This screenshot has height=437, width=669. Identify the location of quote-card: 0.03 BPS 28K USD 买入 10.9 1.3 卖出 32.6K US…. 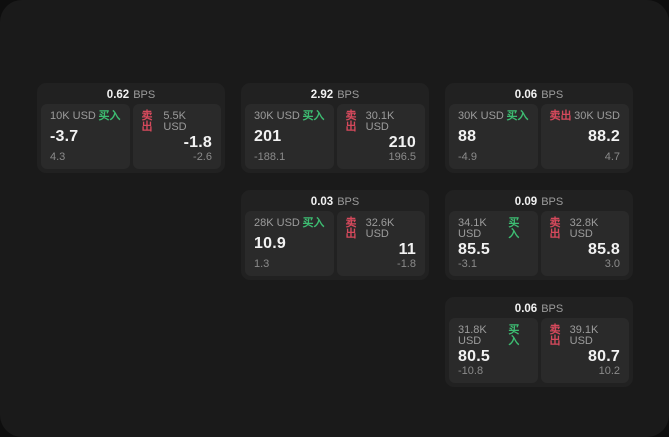
(335, 235).